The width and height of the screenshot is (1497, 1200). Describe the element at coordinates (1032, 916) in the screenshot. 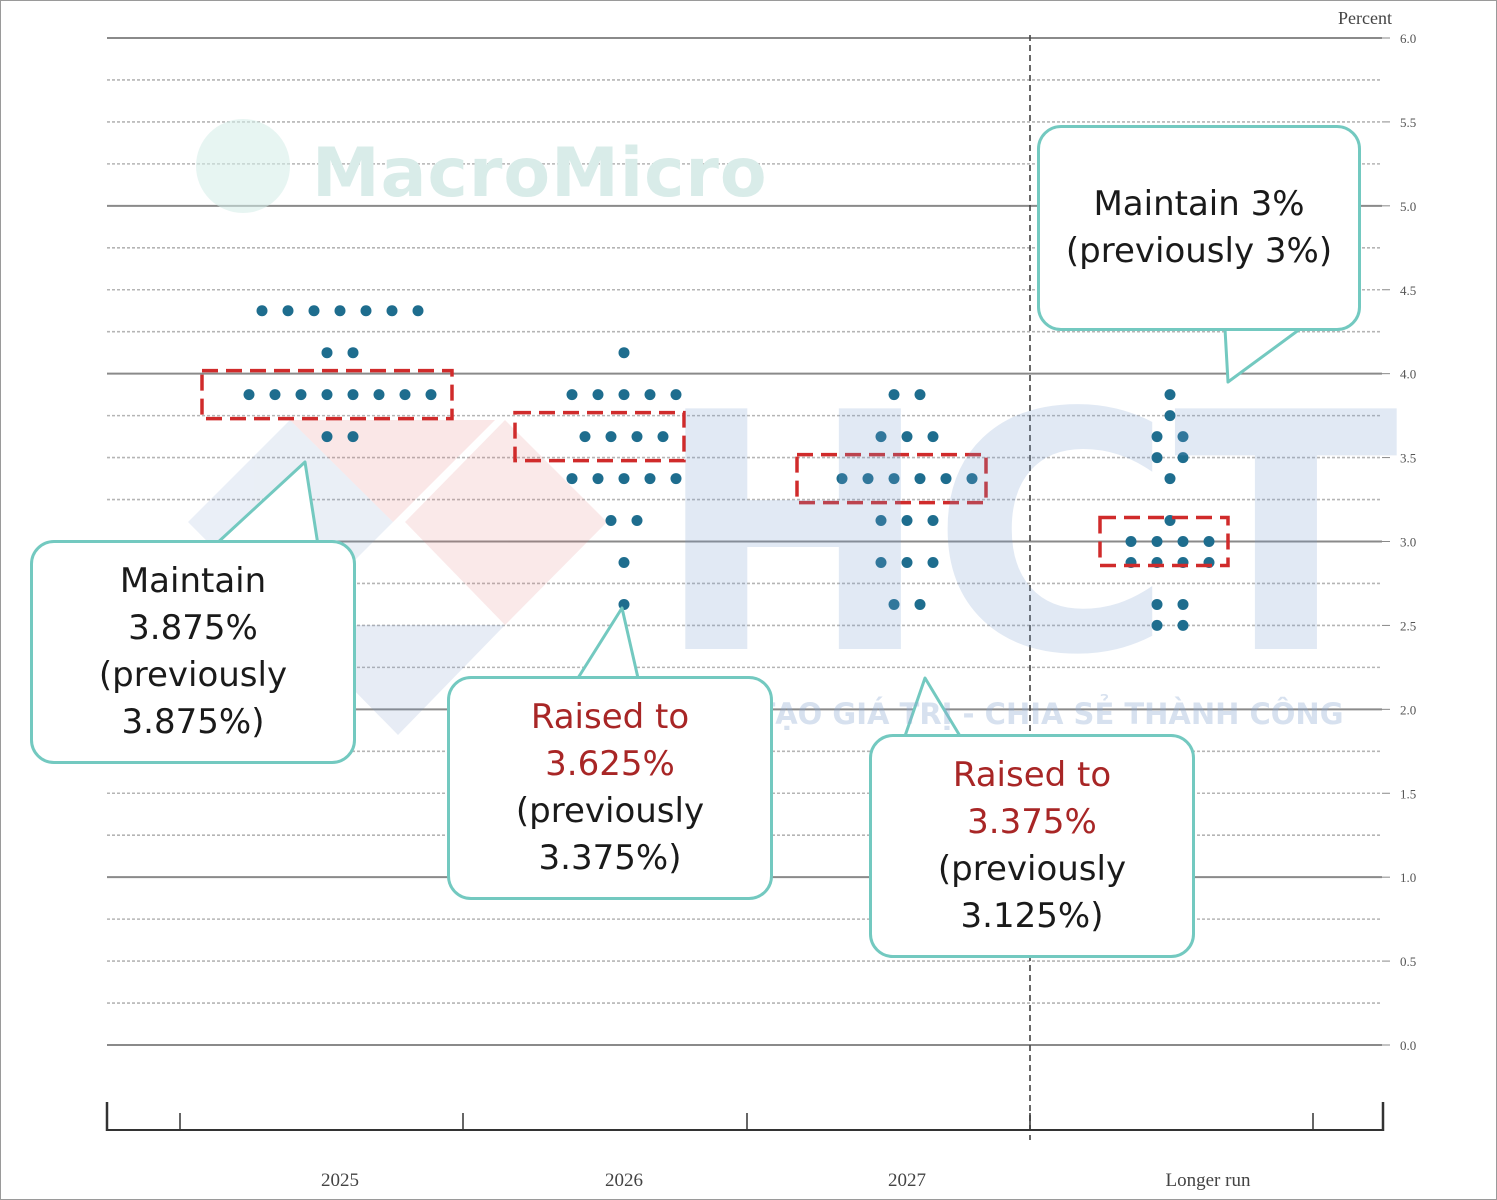

I see `callout-2027-line-4: 3.125%)` at that location.